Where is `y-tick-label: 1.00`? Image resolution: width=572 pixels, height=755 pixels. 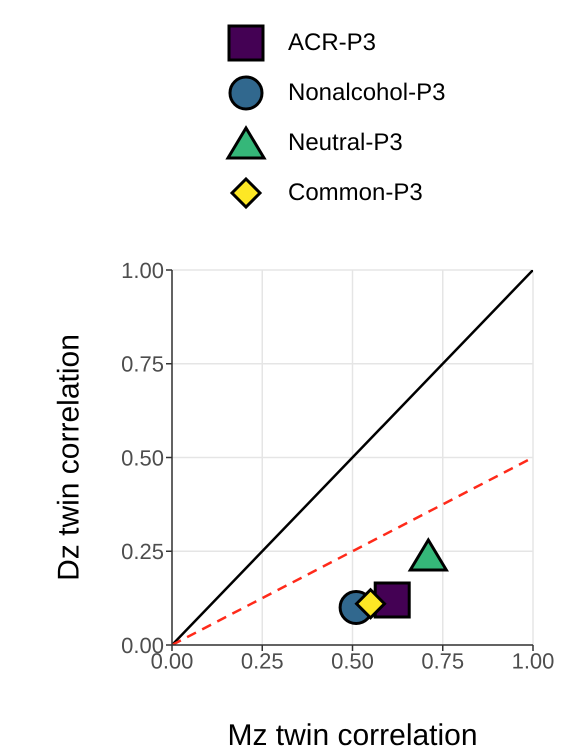 y-tick-label: 1.00 is located at coordinates (142, 270).